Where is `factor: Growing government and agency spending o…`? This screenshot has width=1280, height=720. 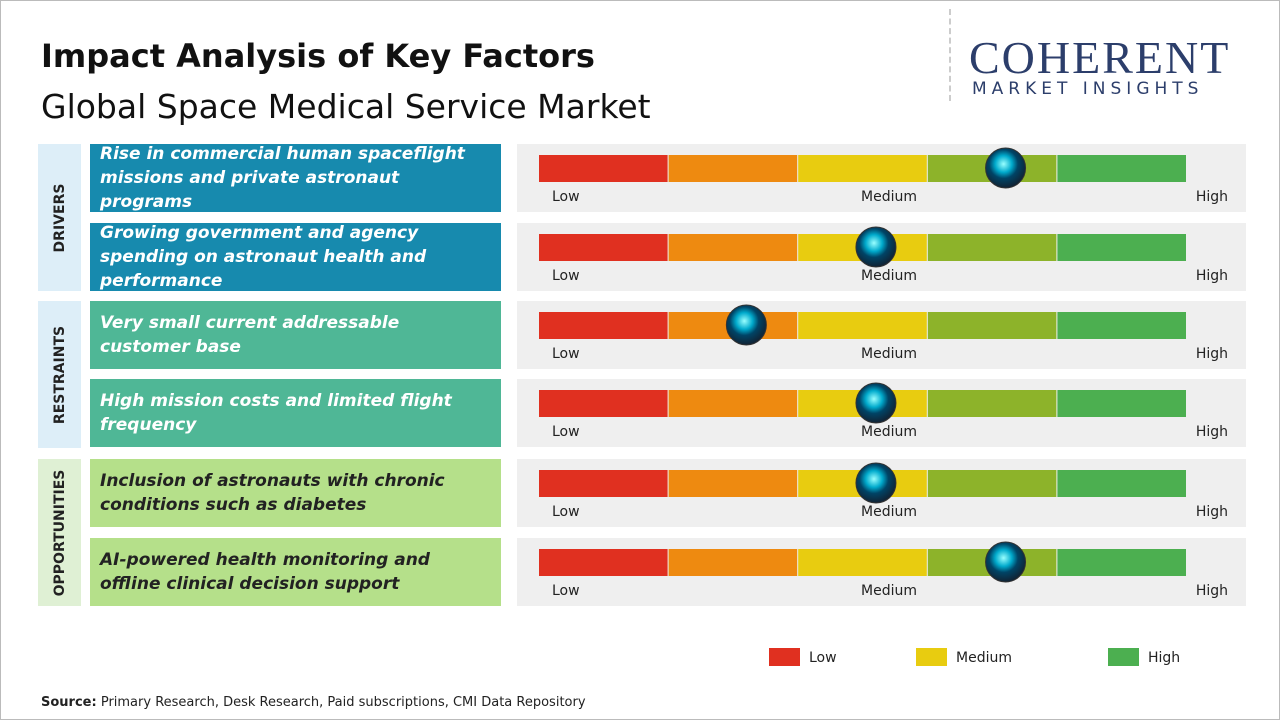 factor: Growing government and agency spending o… is located at coordinates (295, 257).